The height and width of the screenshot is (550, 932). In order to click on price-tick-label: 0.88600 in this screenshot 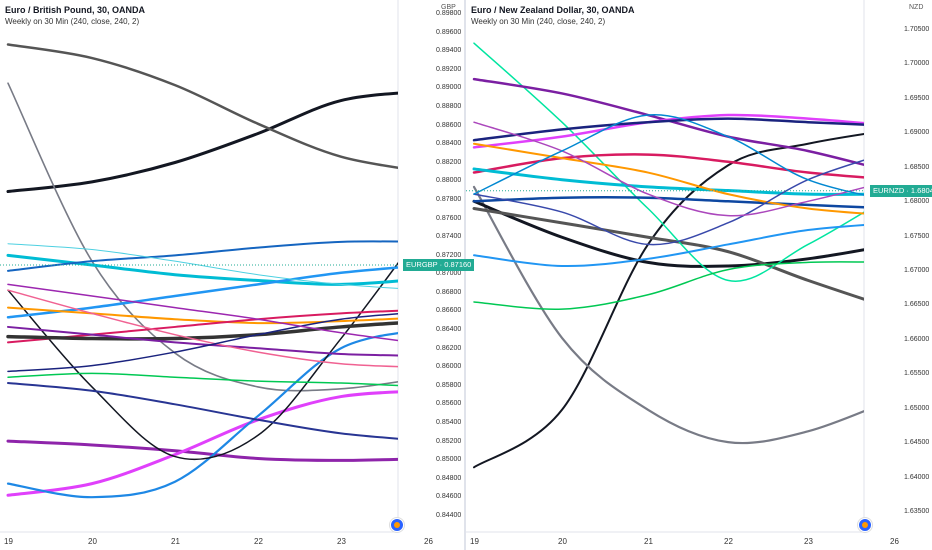, I will do `click(449, 125)`.